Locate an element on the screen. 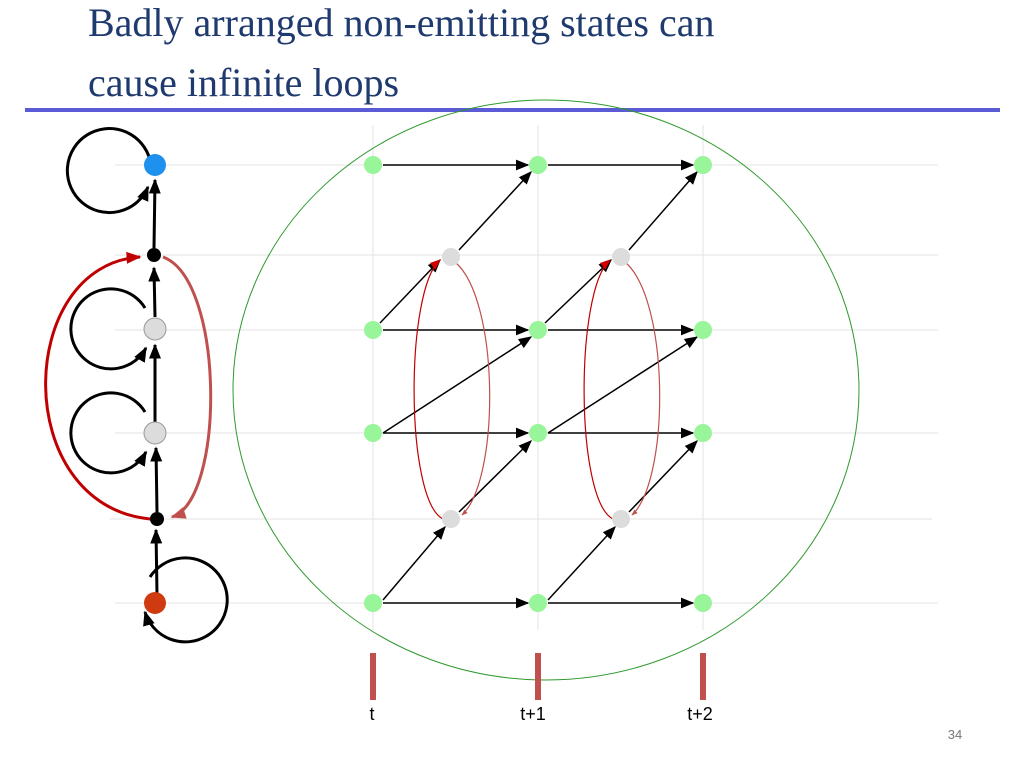  time-label: t is located at coordinates (371, 714).